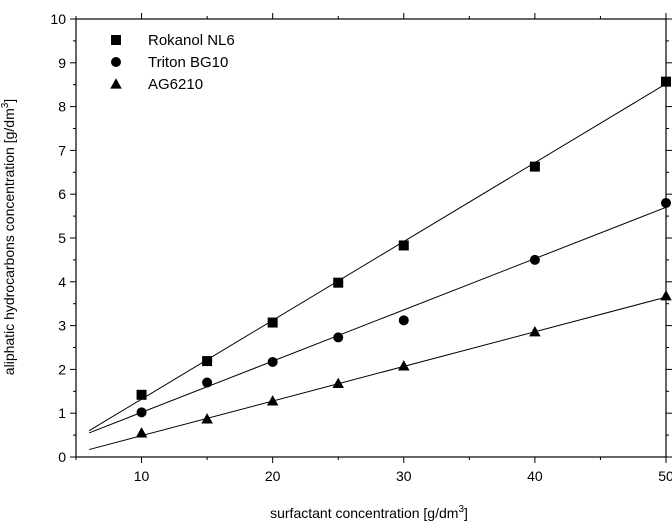  I want to click on y-tick-label: 7, so click(62, 150).